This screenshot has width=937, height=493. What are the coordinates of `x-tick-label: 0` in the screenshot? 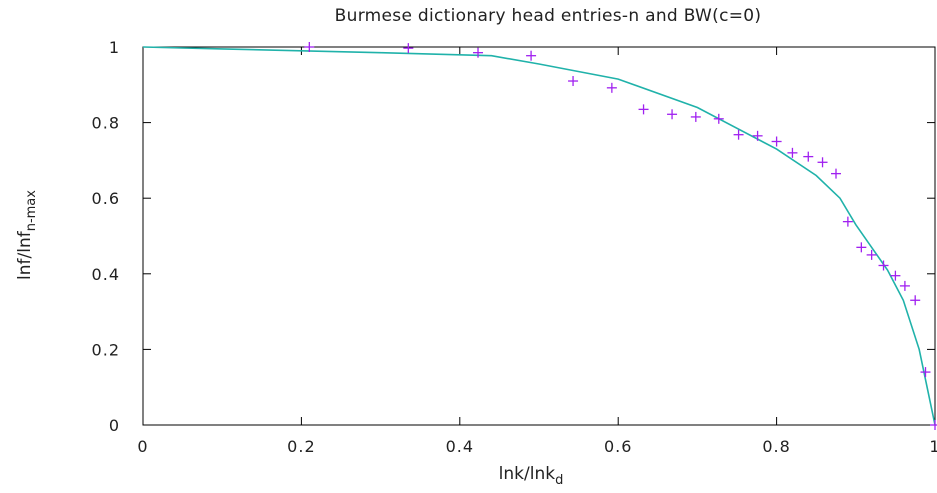 It's located at (142, 446).